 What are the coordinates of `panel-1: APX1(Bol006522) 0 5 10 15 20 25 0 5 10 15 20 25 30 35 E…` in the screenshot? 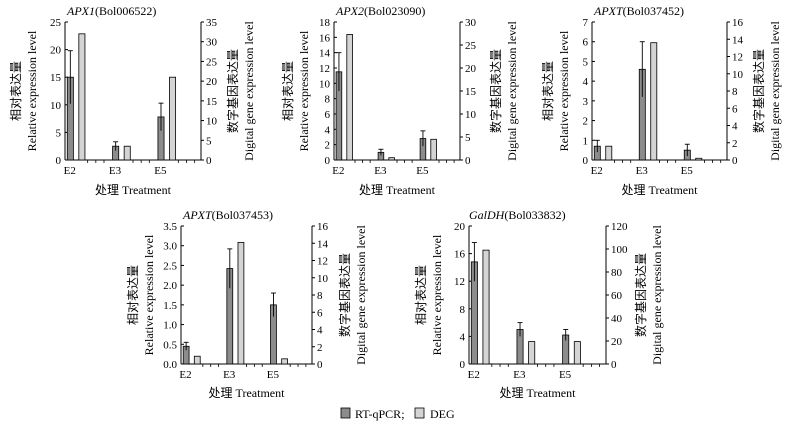 It's located at (132, 100).